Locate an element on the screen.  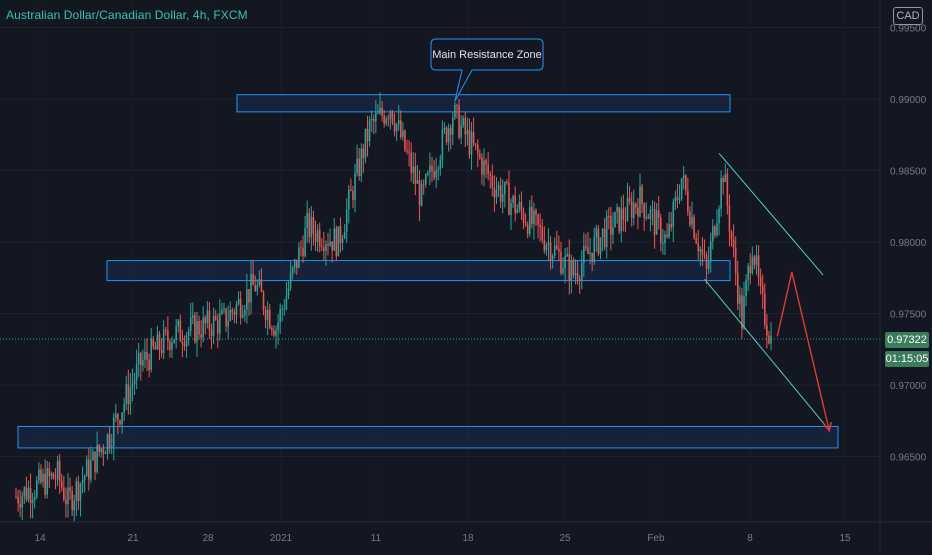
x-tick-label: 18 is located at coordinates (468, 538).